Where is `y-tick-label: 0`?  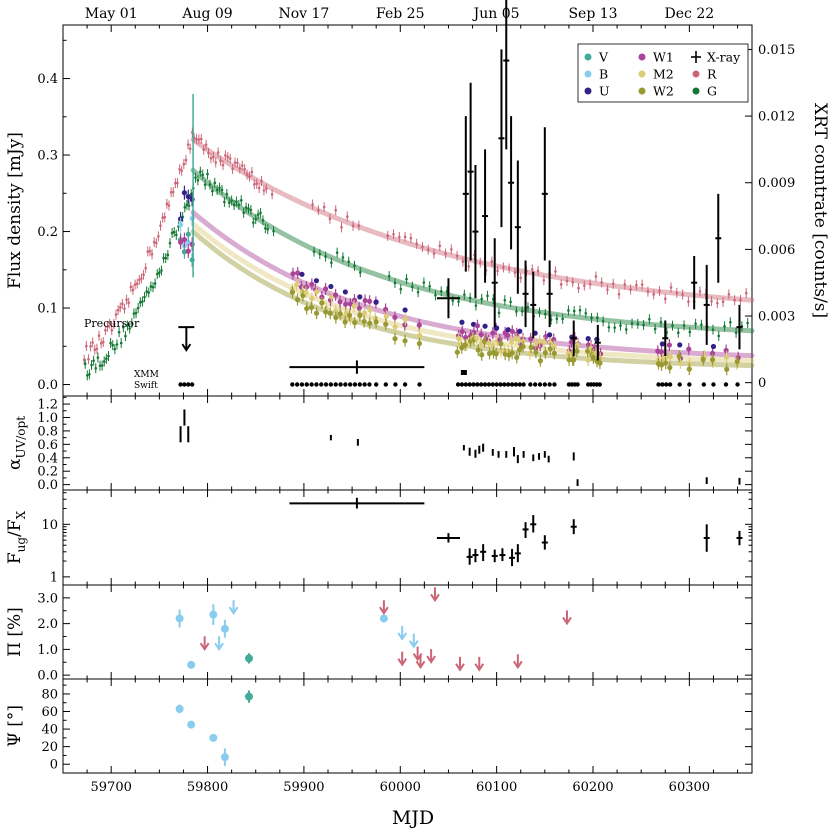
y-tick-label: 0 is located at coordinates (54, 765).